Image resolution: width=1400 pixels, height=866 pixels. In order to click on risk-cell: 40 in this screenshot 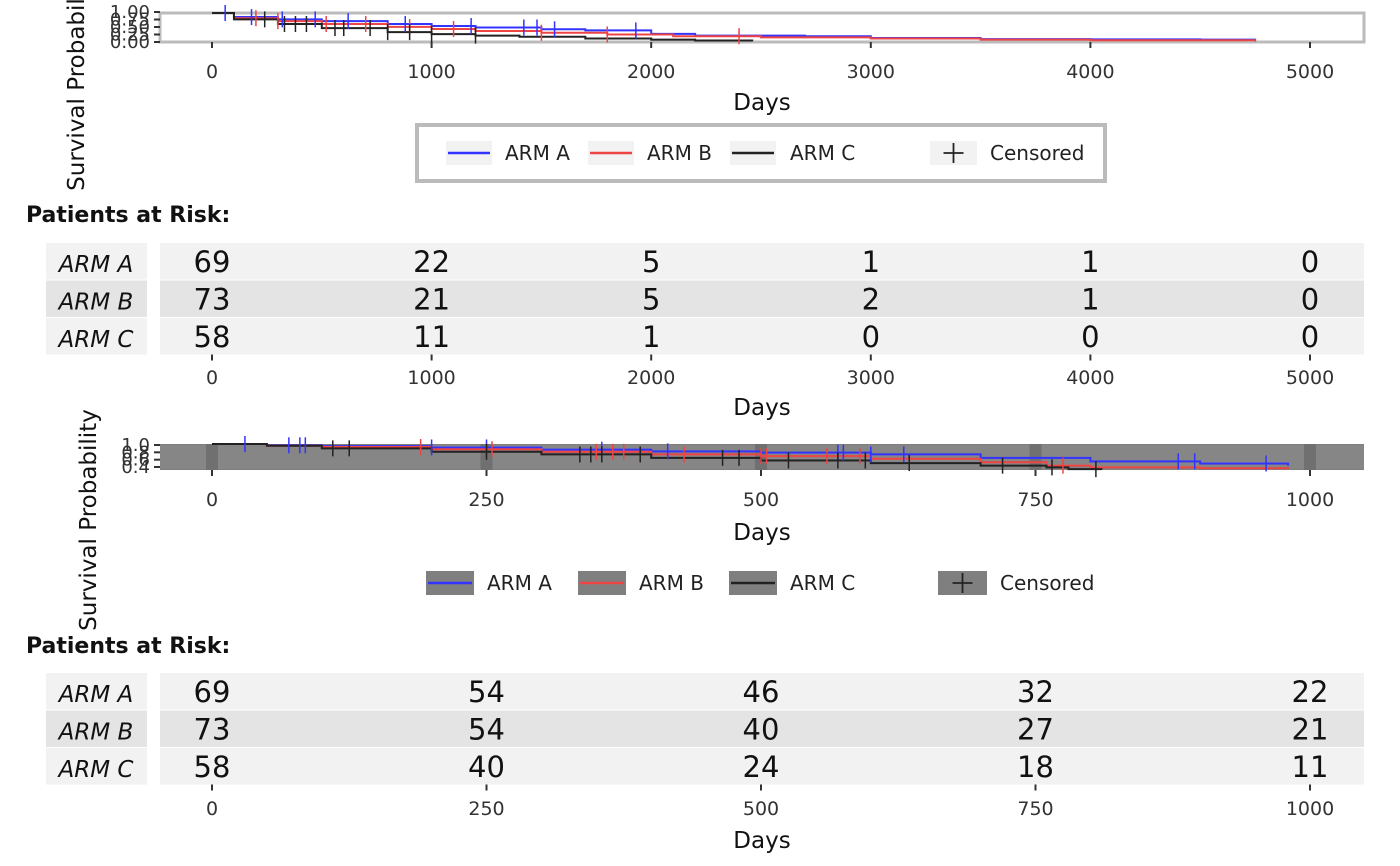, I will do `click(486, 767)`.